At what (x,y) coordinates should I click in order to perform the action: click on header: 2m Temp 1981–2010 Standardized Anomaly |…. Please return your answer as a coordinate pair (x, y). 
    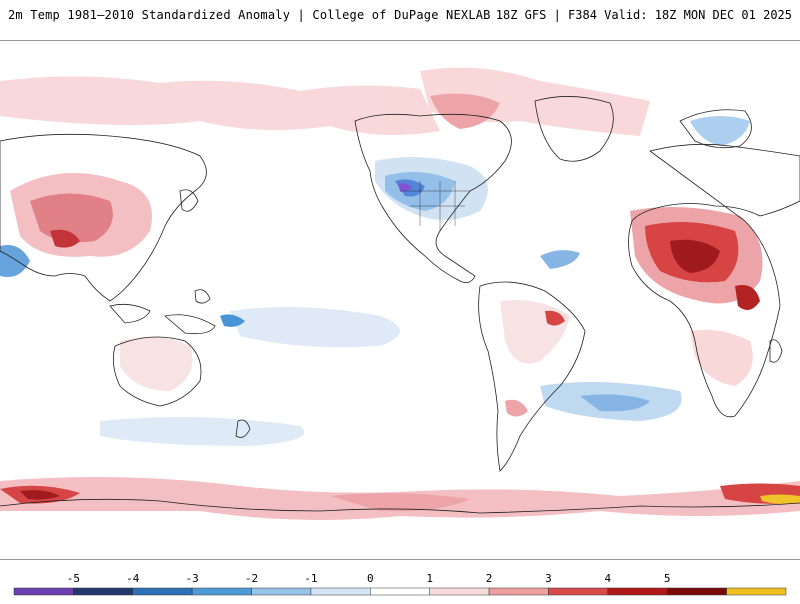
    Looking at the image, I should click on (400, 19).